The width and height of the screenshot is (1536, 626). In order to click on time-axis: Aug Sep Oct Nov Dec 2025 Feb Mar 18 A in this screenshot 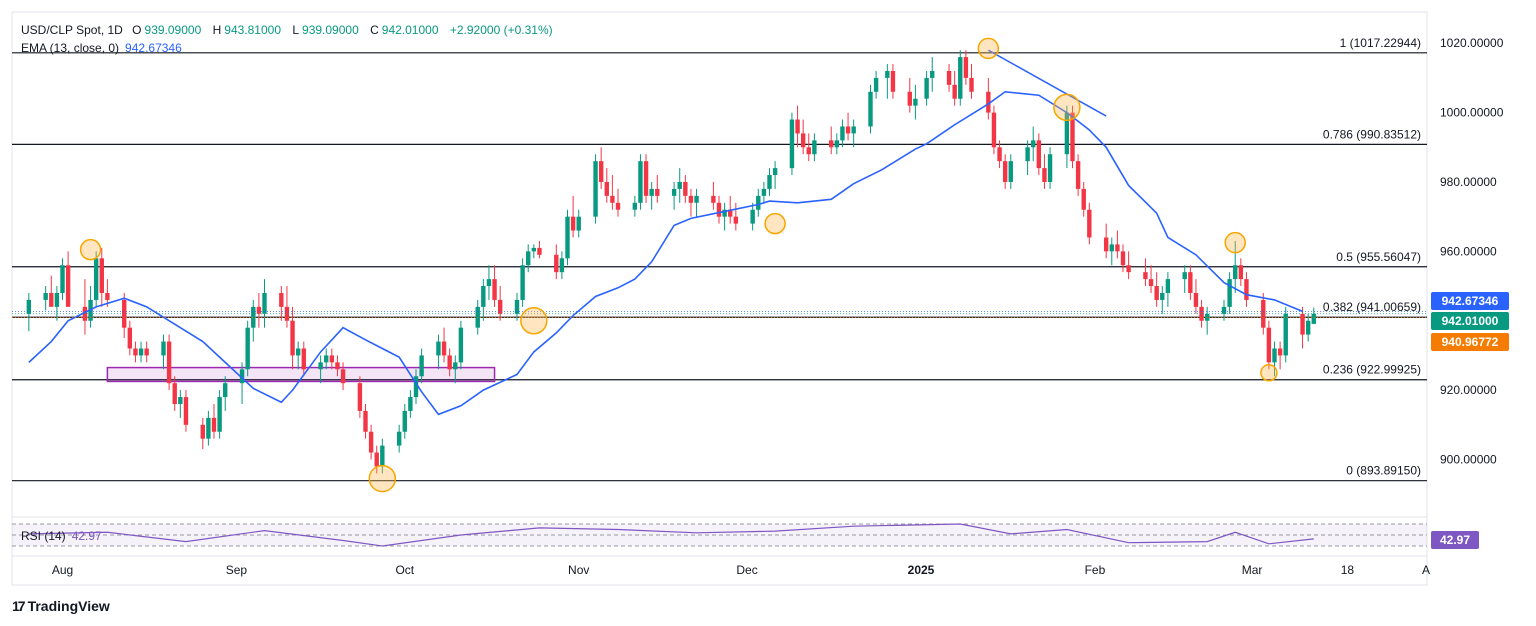, I will do `click(741, 570)`.